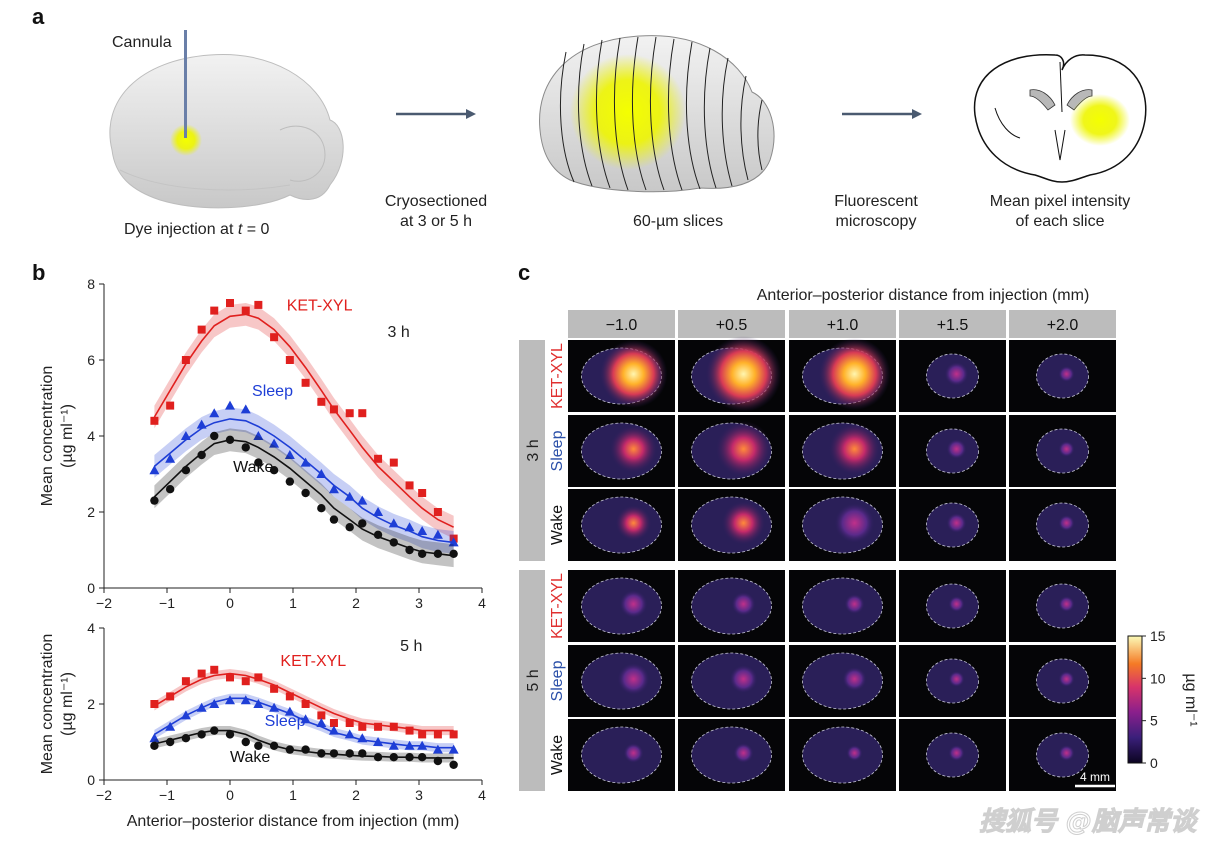  Describe the element at coordinates (1154, 699) in the screenshot. I see `colorbar-ticks: 15 10 5 0` at that location.